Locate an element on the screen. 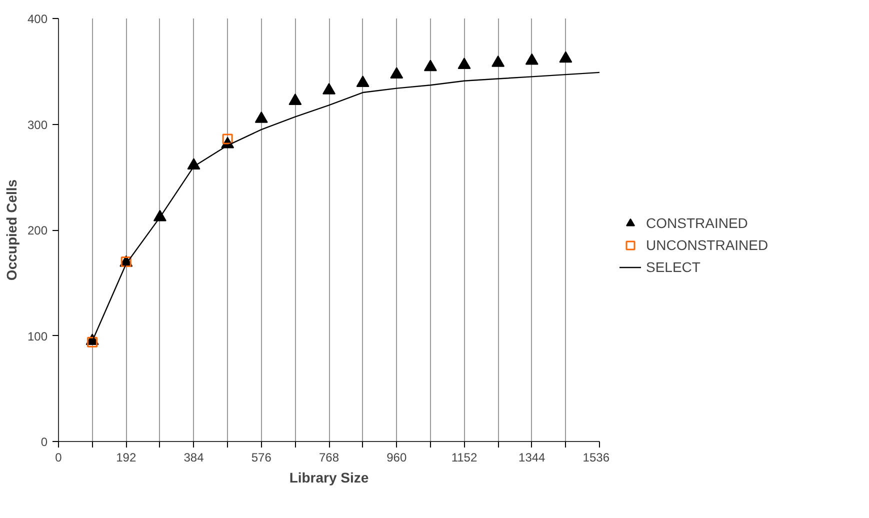 The image size is (869, 518). x-tick-label: 1344 is located at coordinates (532, 457).